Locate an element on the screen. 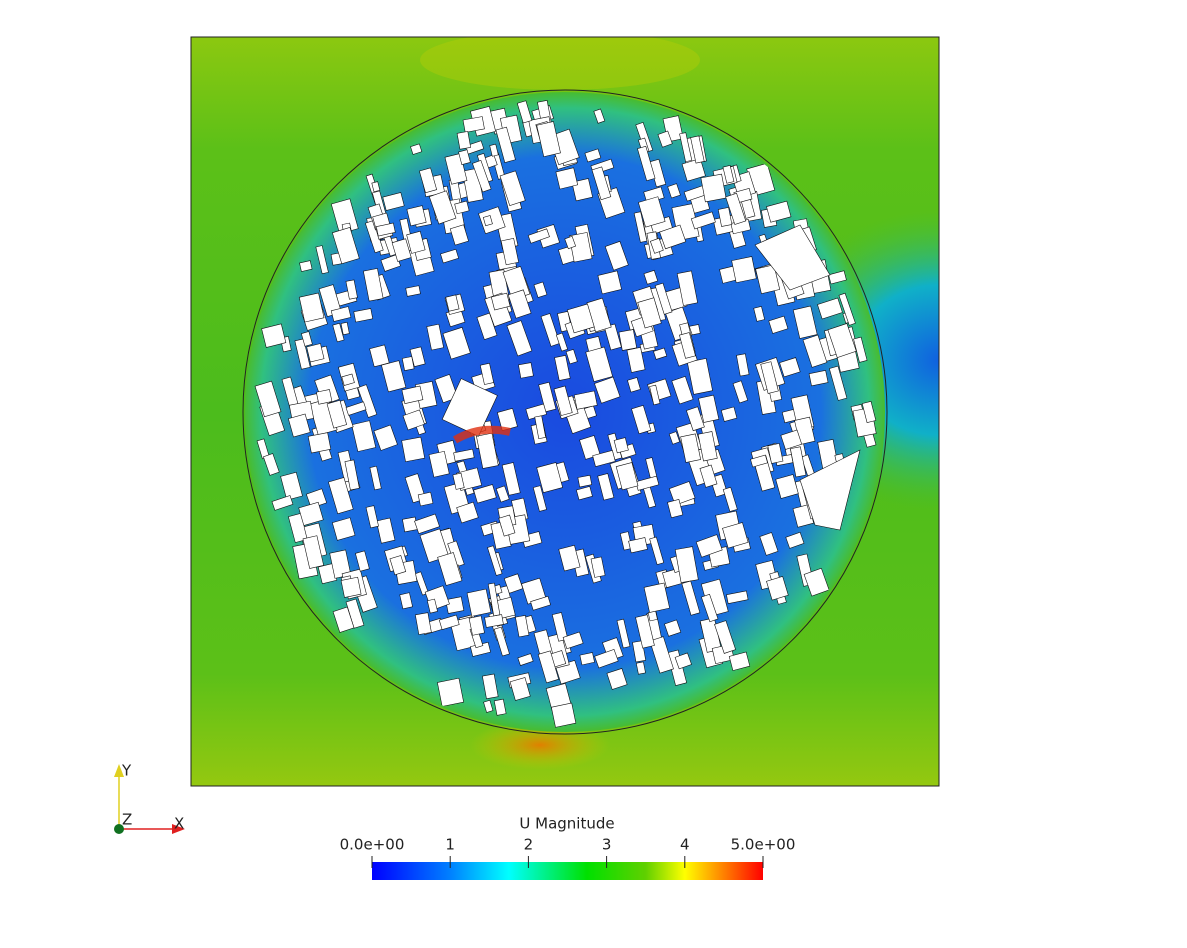 This screenshot has width=1187, height=948. color-legend: U Magnitude 0.0e+00 1 2 3 4 5.0e+00 is located at coordinates (567, 847).